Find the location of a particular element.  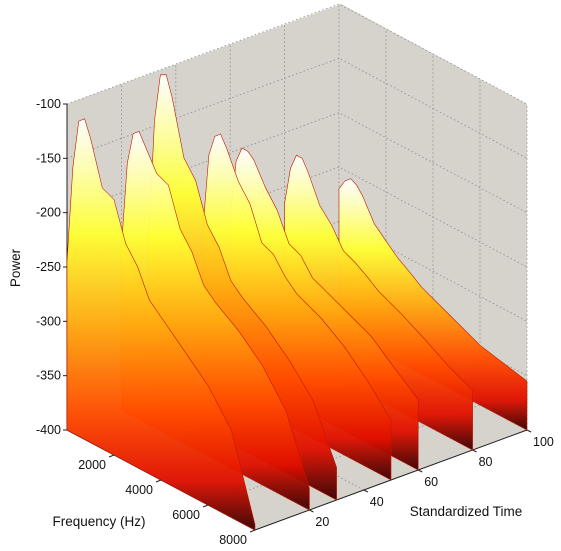

power-tick-label: -300 is located at coordinates (48, 321).